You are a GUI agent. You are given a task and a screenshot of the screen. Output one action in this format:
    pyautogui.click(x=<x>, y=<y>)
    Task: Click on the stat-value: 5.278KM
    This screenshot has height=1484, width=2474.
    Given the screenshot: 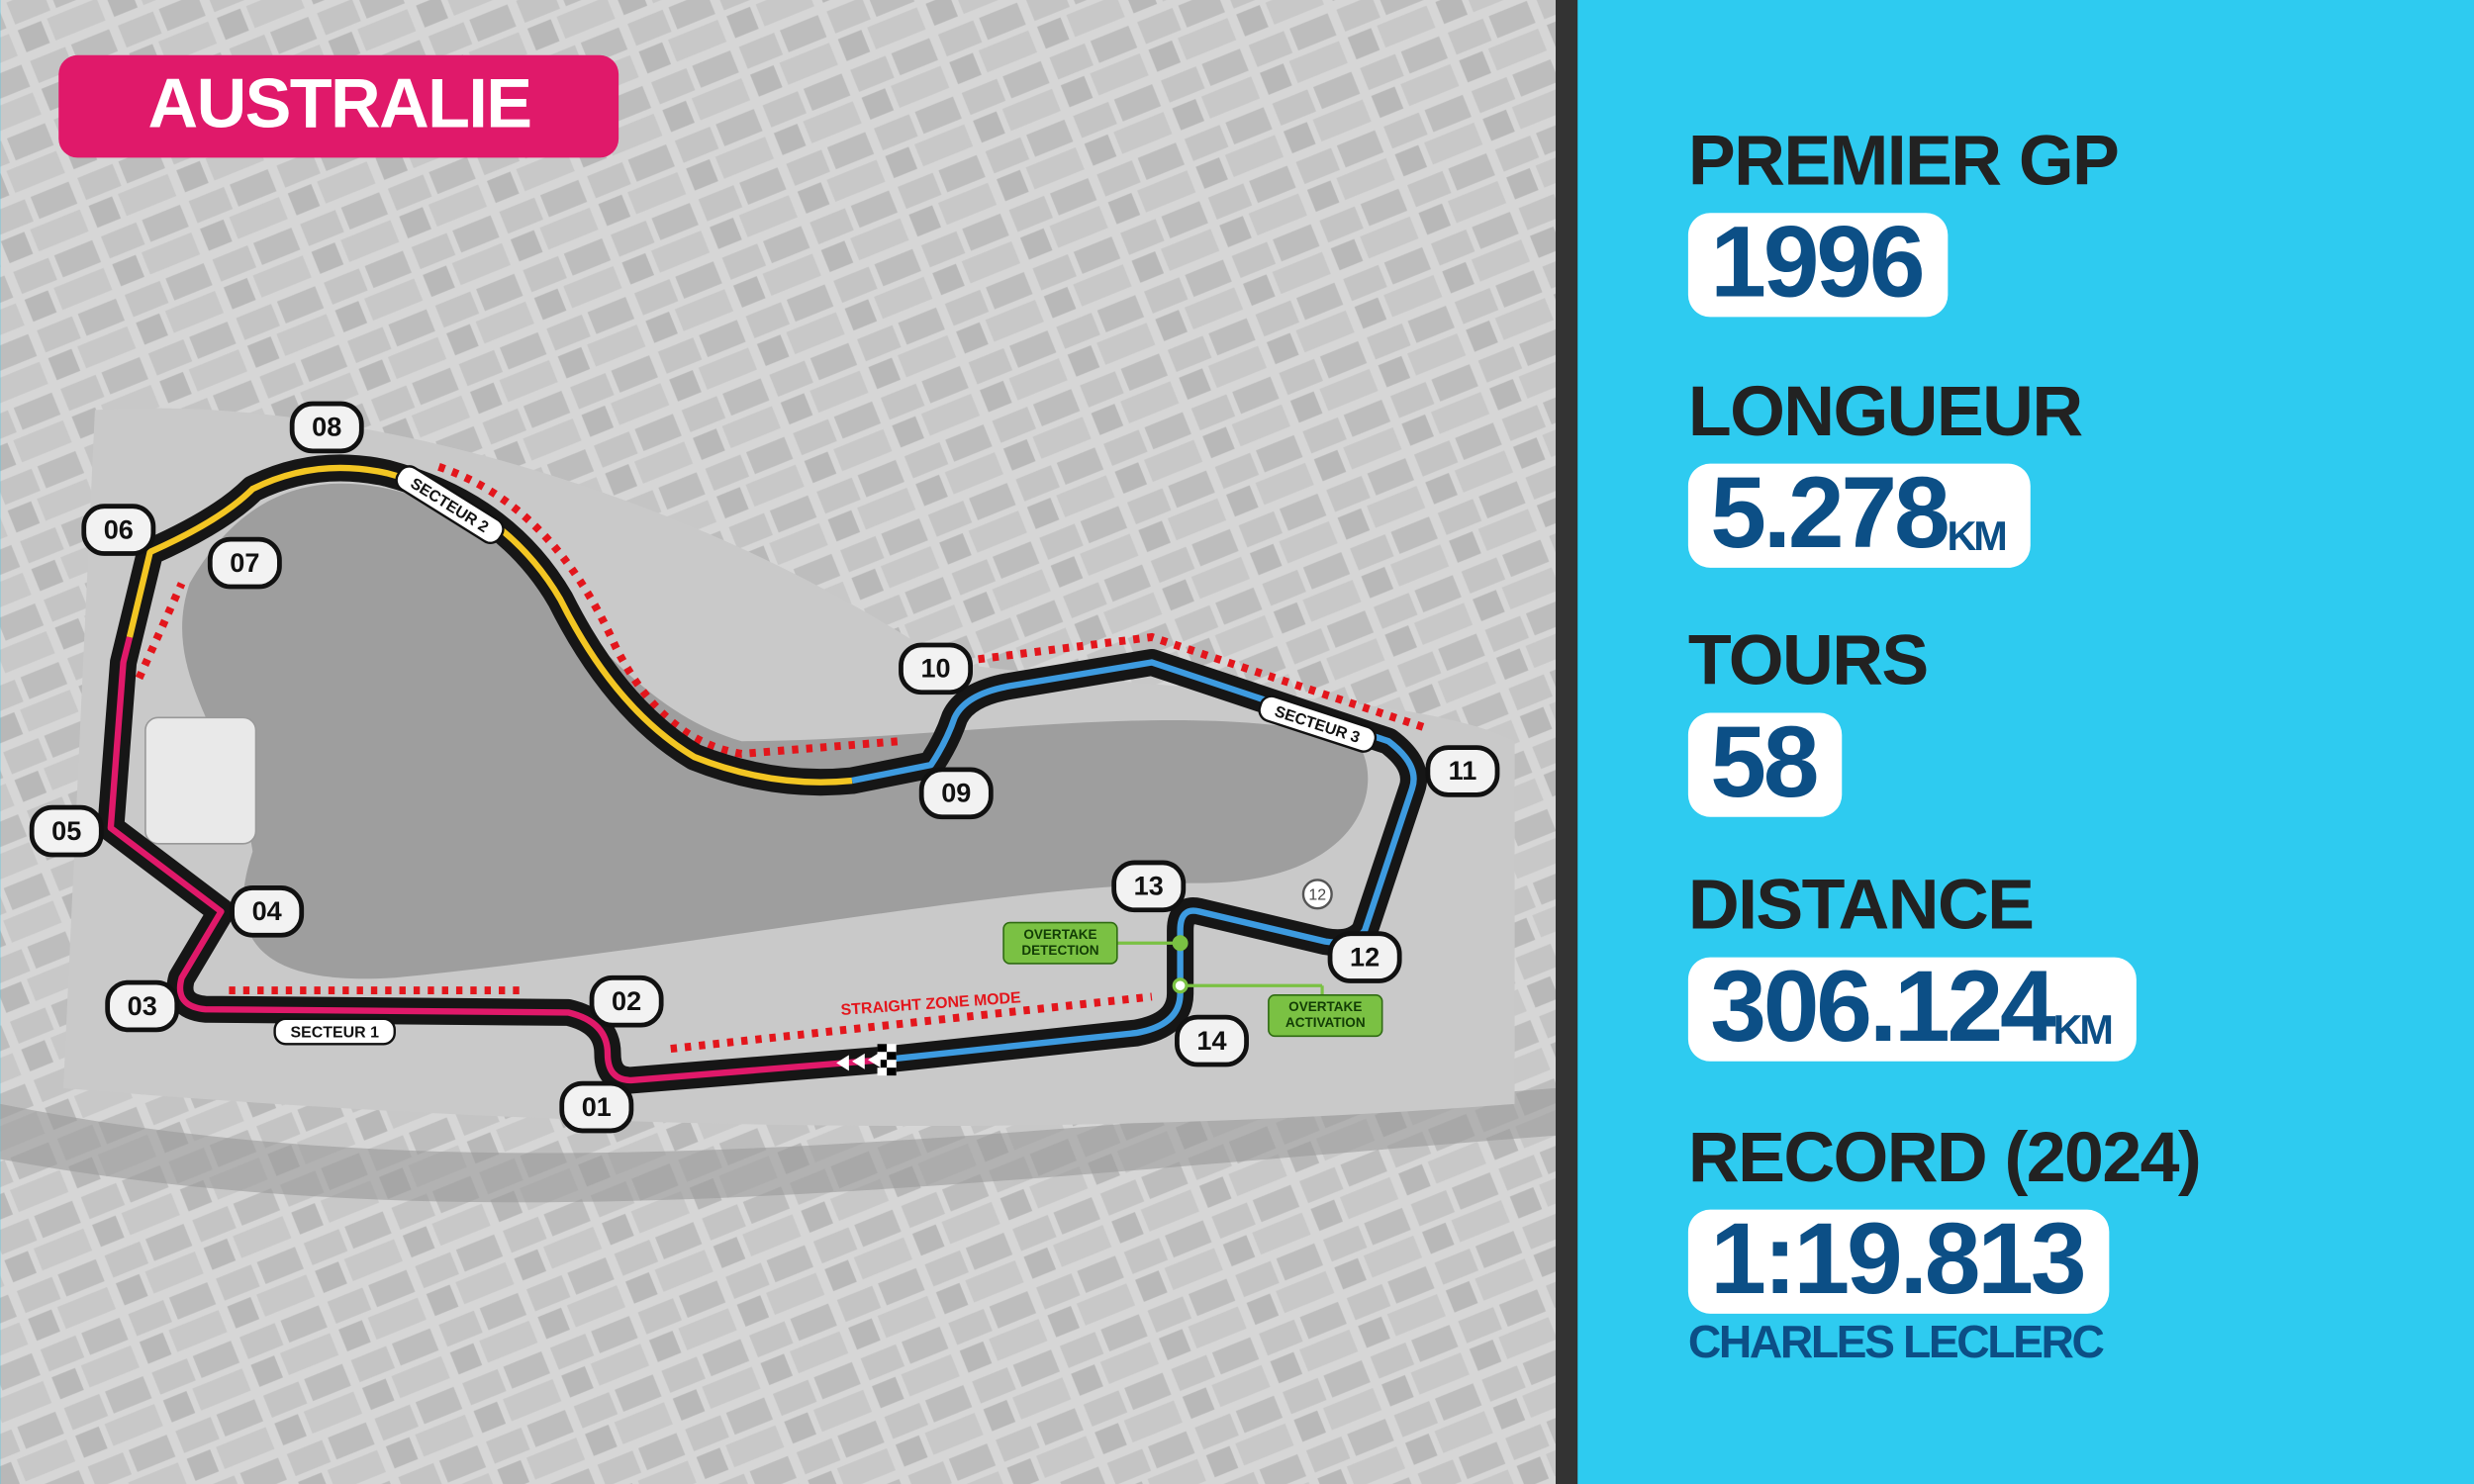 What is the action you would take?
    pyautogui.click(x=1857, y=512)
    